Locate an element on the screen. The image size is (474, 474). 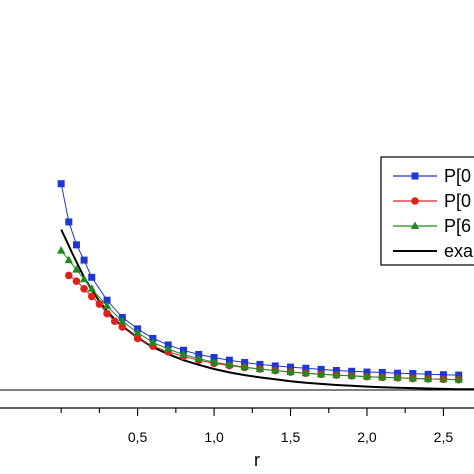
legend-box is located at coordinates (427, 211).